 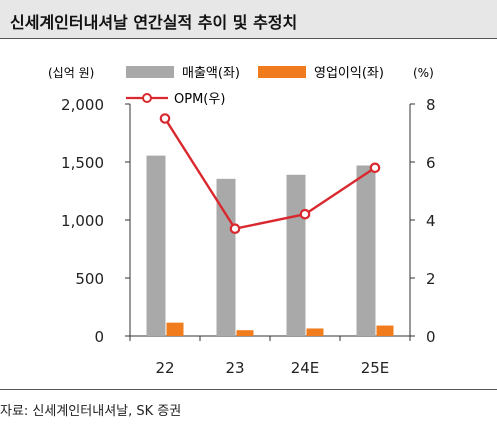 What do you see at coordinates (349, 73) in the screenshot?
I see `legend-label-op: 영업이익(좌)` at bounding box center [349, 73].